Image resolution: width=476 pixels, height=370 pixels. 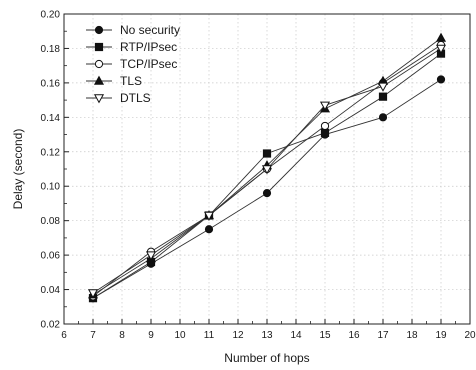 What do you see at coordinates (412, 335) in the screenshot?
I see `x-tick-label: 18` at bounding box center [412, 335].